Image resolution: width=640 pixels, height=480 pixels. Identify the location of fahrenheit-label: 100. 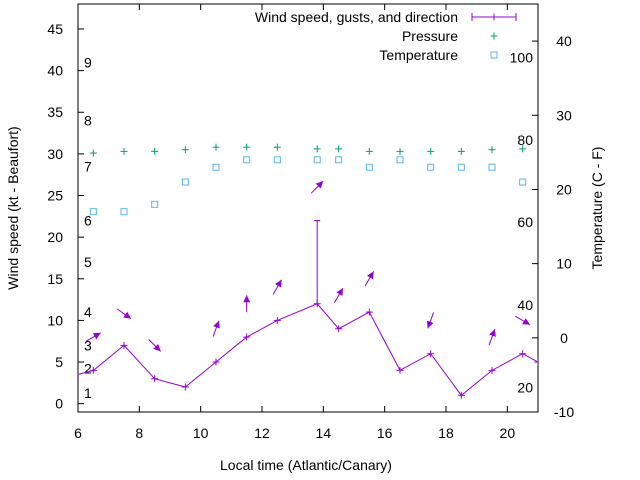
(522, 57).